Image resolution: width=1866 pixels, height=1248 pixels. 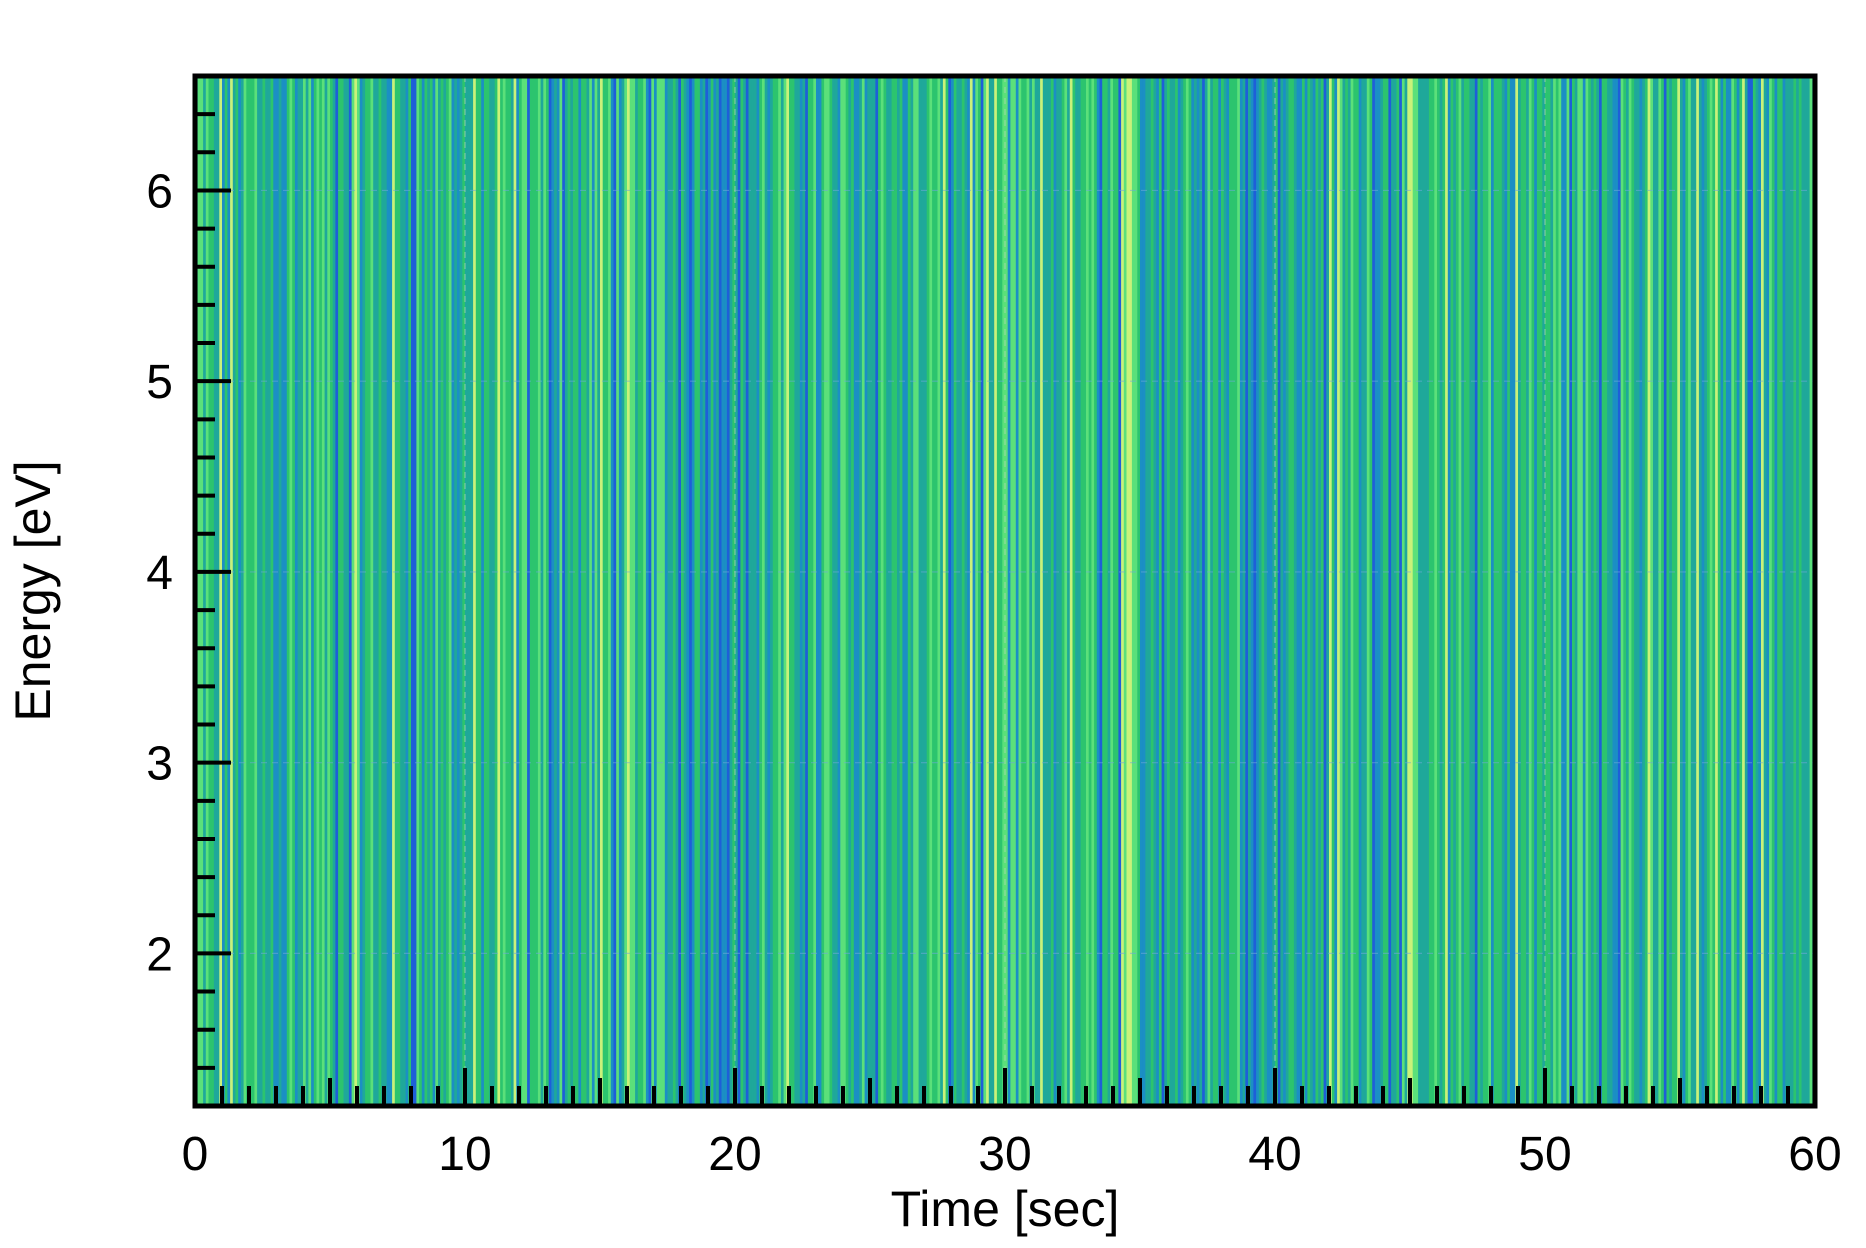 What do you see at coordinates (195, 1154) in the screenshot?
I see `x-tick-label: 0` at bounding box center [195, 1154].